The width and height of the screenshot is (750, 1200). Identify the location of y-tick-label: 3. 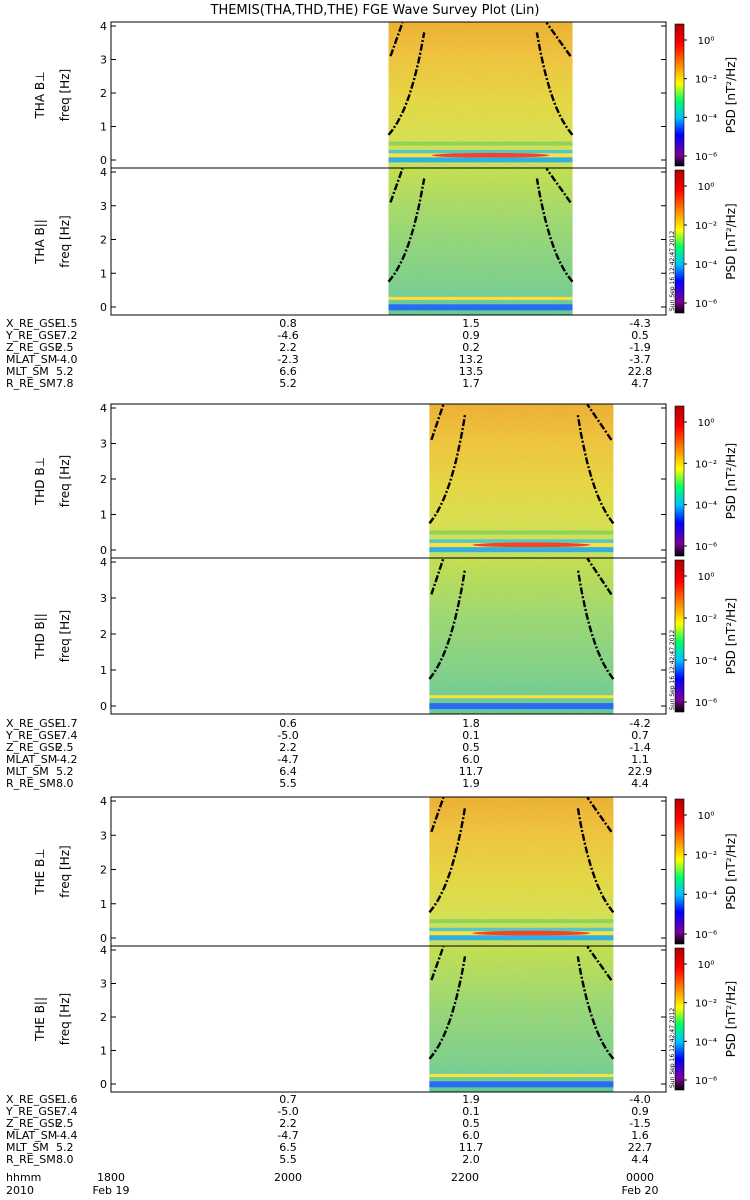
(103, 984).